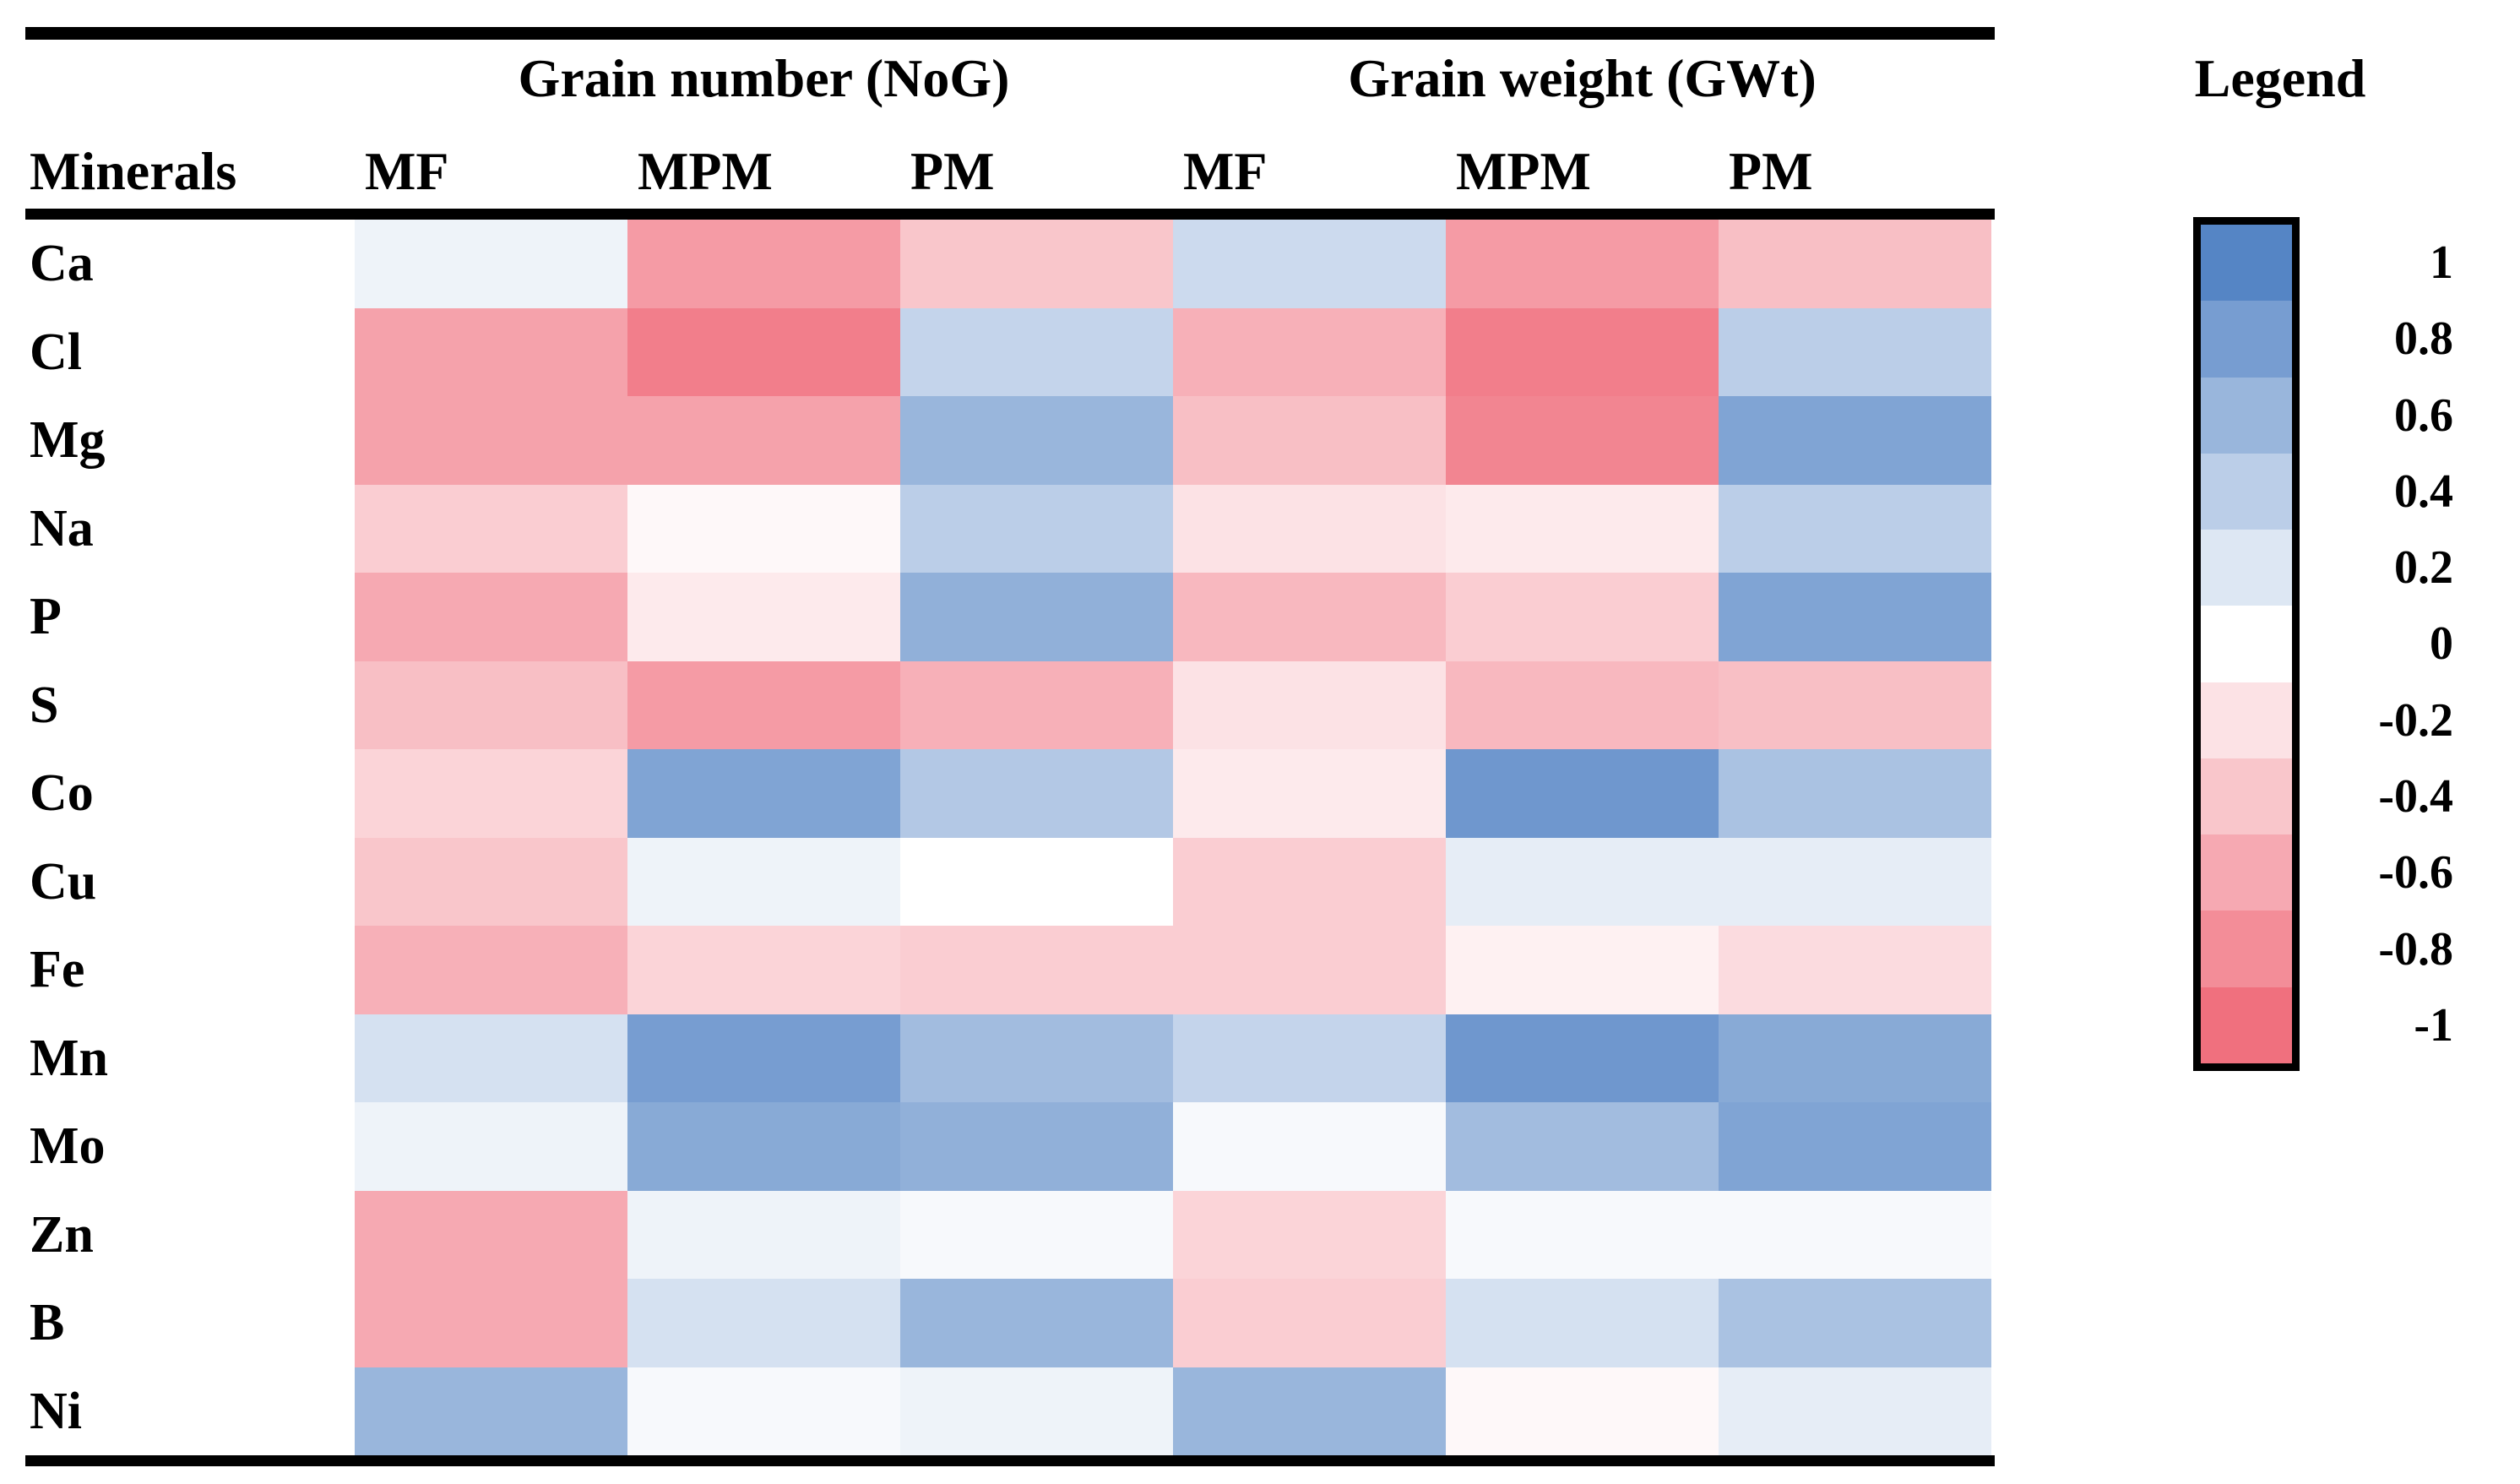 The image size is (2520, 1484). Describe the element at coordinates (491, 1411) in the screenshot. I see `cell-Ni-NoG-MF` at that location.